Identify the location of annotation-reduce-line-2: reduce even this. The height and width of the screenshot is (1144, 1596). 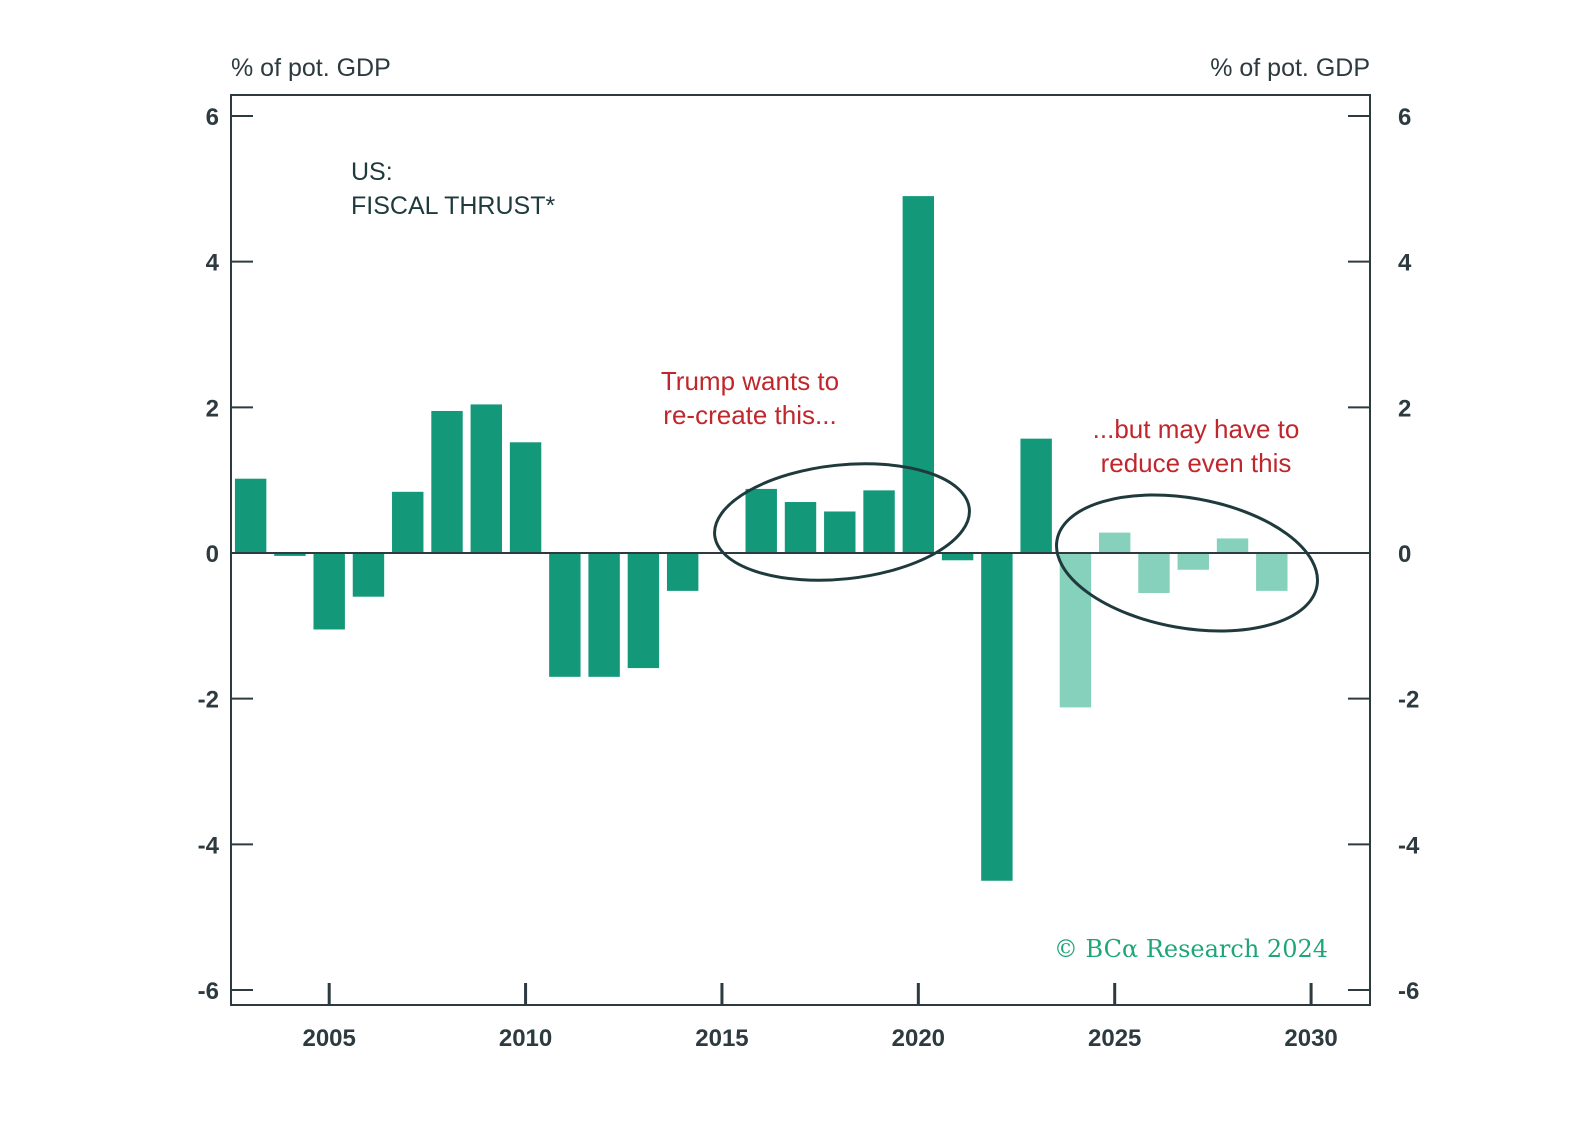
(1196, 463).